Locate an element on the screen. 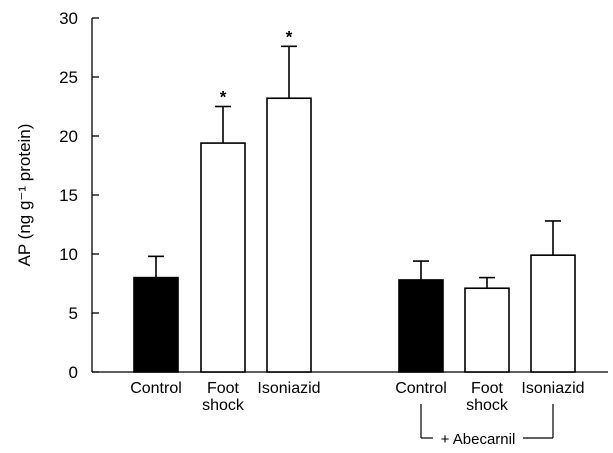 Image resolution: width=613 pixels, height=453 pixels. category-label-6: Isoniazid is located at coordinates (552, 388).